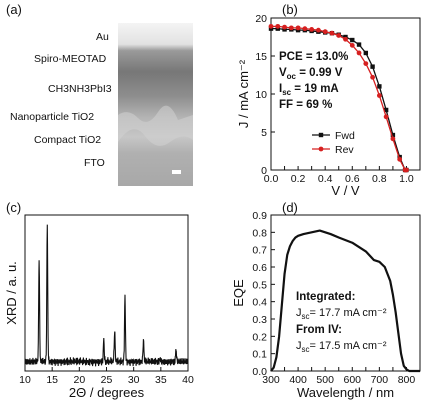  I want to click on layer-fto: FTO, so click(94, 163).